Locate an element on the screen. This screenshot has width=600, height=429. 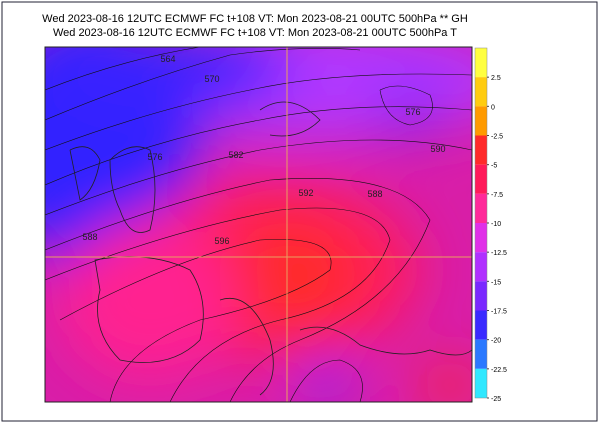
colorbar-tick-label: -2.5 is located at coordinates (497, 137).